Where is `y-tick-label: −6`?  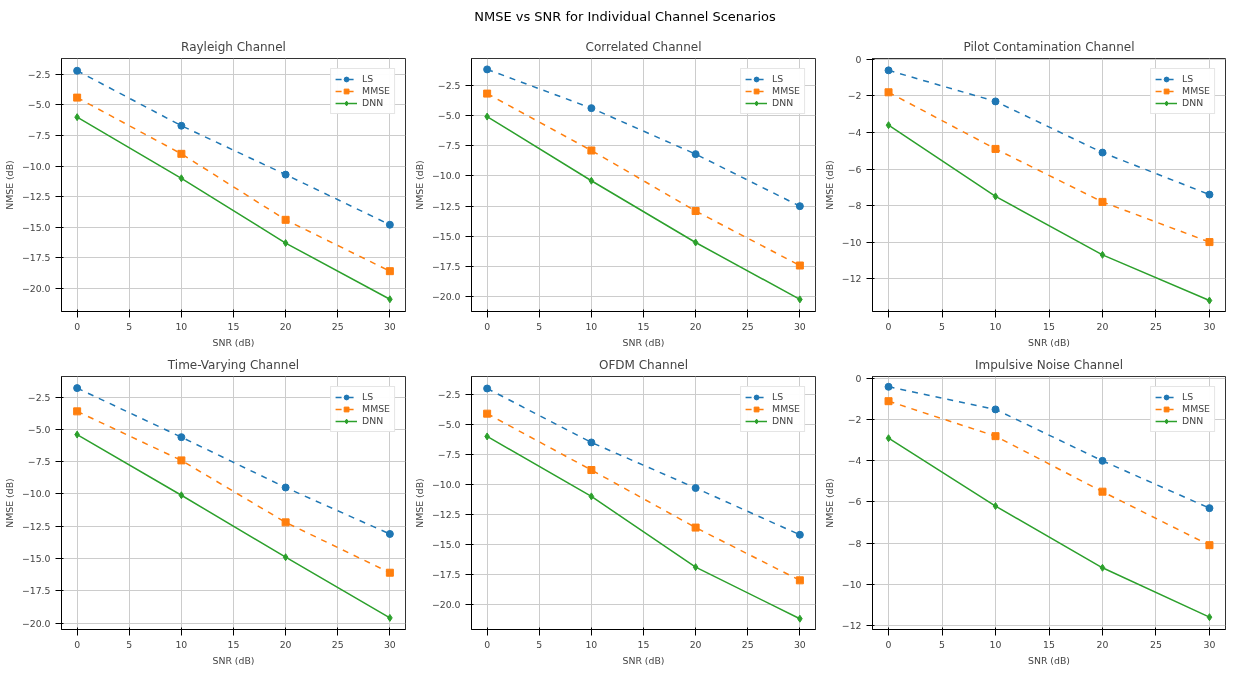
y-tick-label: −6 is located at coordinates (854, 502).